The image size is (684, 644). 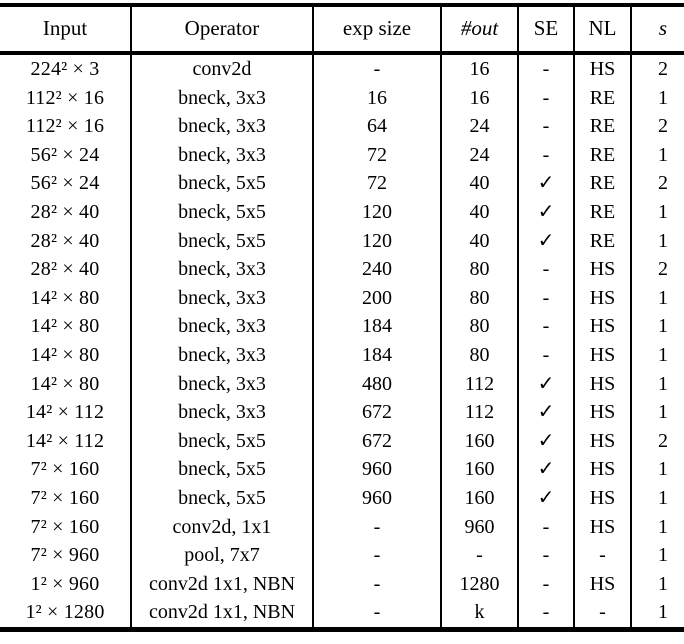 I want to click on header-exp-size: exp size, so click(x=376, y=30).